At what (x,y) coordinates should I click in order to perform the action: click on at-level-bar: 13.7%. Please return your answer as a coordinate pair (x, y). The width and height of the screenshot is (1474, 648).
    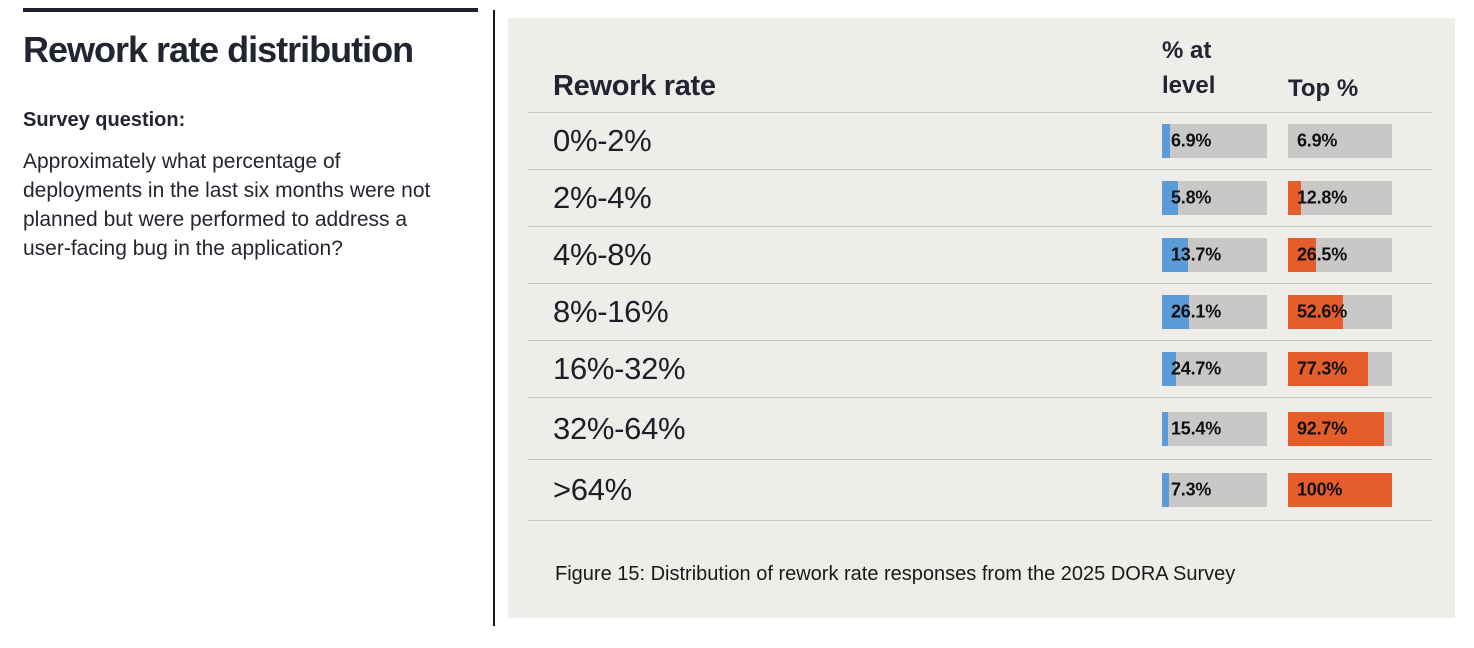
    Looking at the image, I should click on (1214, 255).